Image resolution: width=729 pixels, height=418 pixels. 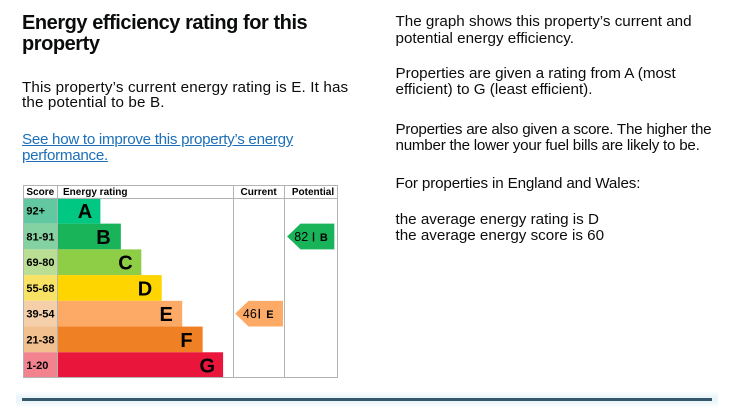 I want to click on svg-text: F, so click(x=186, y=341).